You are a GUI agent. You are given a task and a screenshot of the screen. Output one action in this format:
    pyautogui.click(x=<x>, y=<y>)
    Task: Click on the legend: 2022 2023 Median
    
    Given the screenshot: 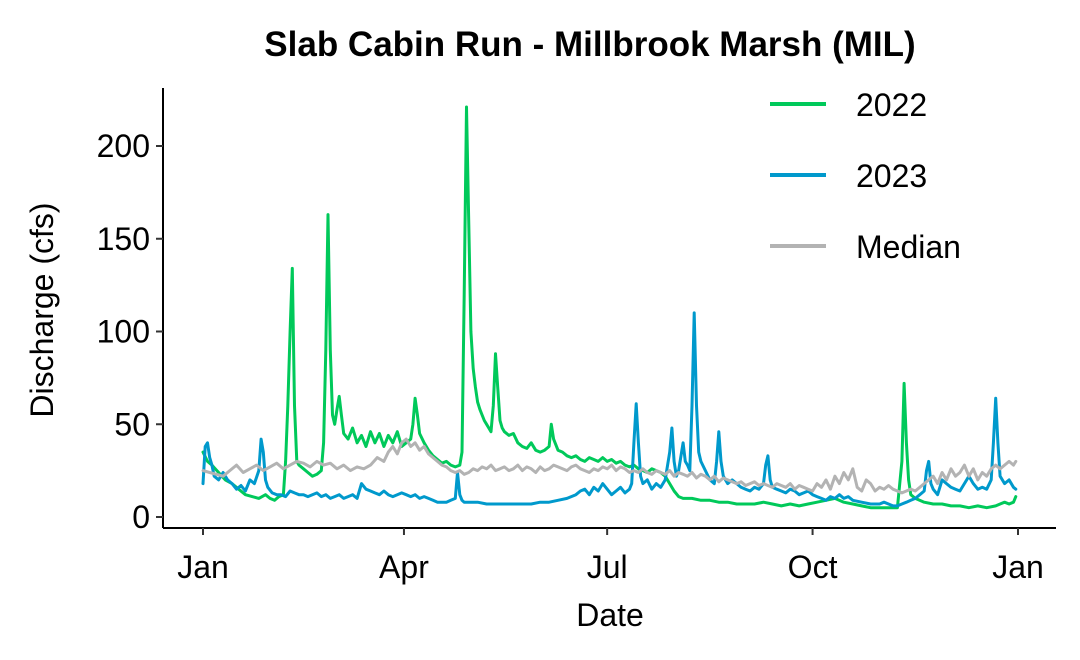 What is the action you would take?
    pyautogui.click(x=865, y=176)
    